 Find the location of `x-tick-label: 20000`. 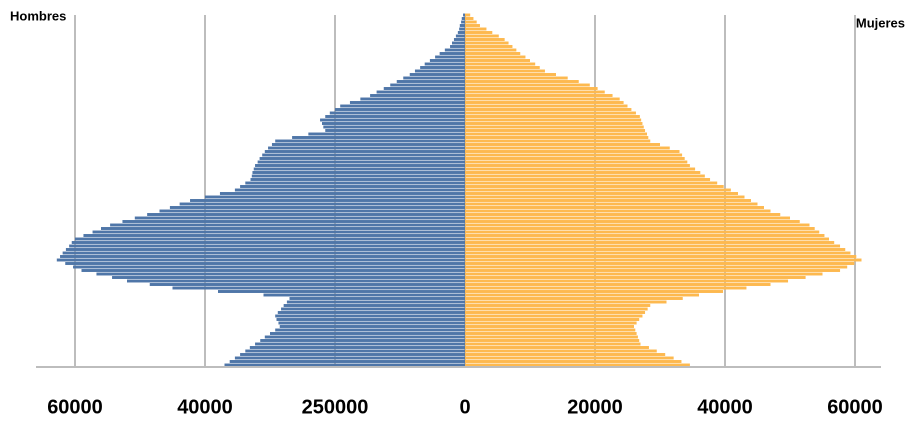

x-tick-label: 20000 is located at coordinates (595, 407).